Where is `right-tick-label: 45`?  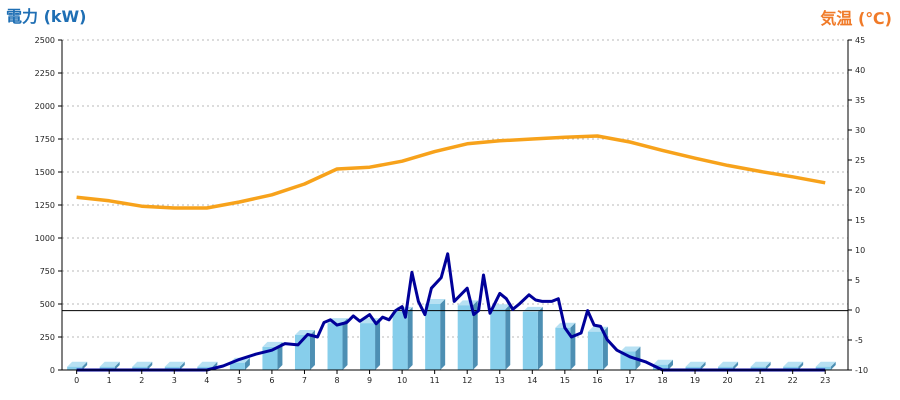 right-tick-label: 45 is located at coordinates (860, 40).